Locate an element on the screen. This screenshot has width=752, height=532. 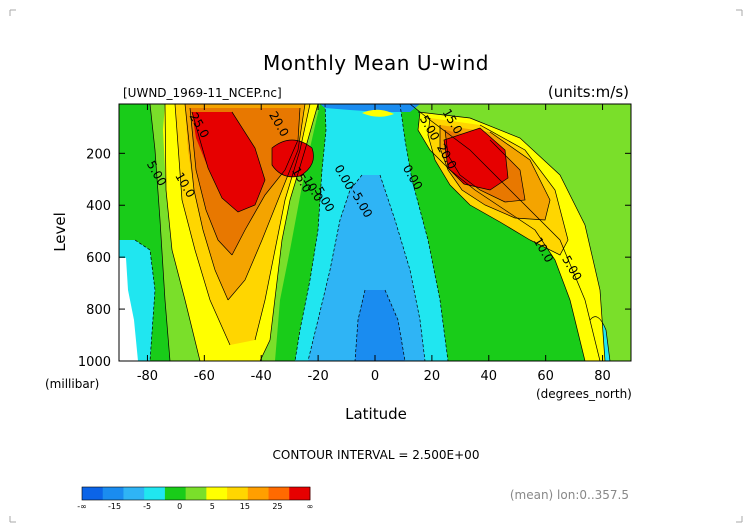
colorbar-label: -15 is located at coordinates (114, 506).